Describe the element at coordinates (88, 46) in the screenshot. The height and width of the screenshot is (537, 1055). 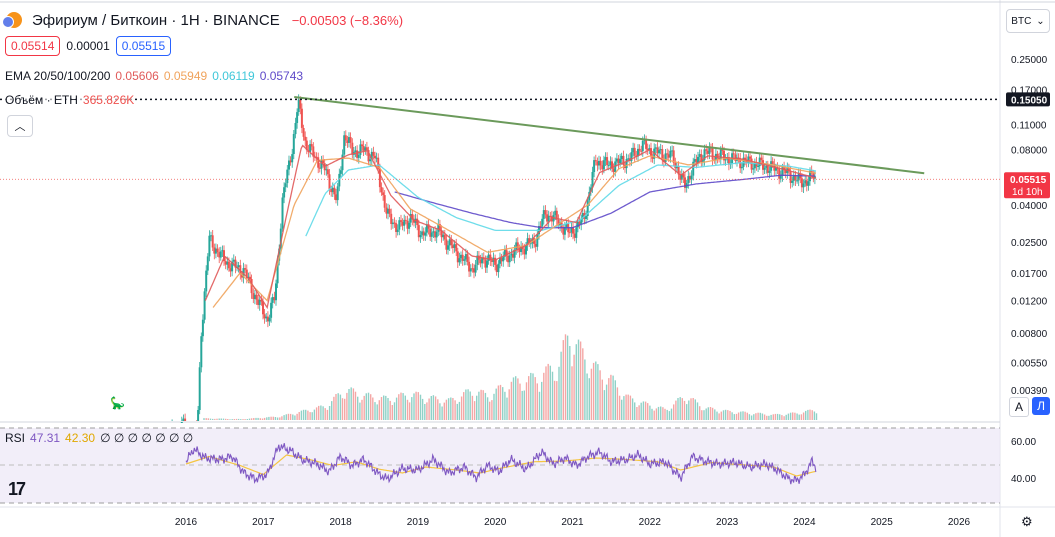
I see `spread-value: 0.00001` at that location.